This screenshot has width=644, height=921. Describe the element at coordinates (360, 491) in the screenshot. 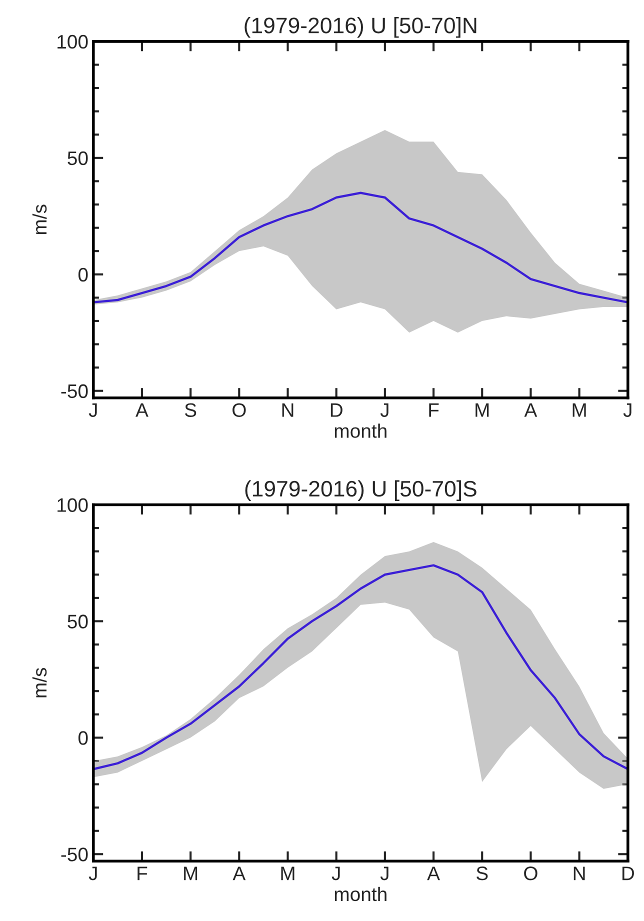

I see `chart-title: (1979-2016) U [50-70]S` at that location.